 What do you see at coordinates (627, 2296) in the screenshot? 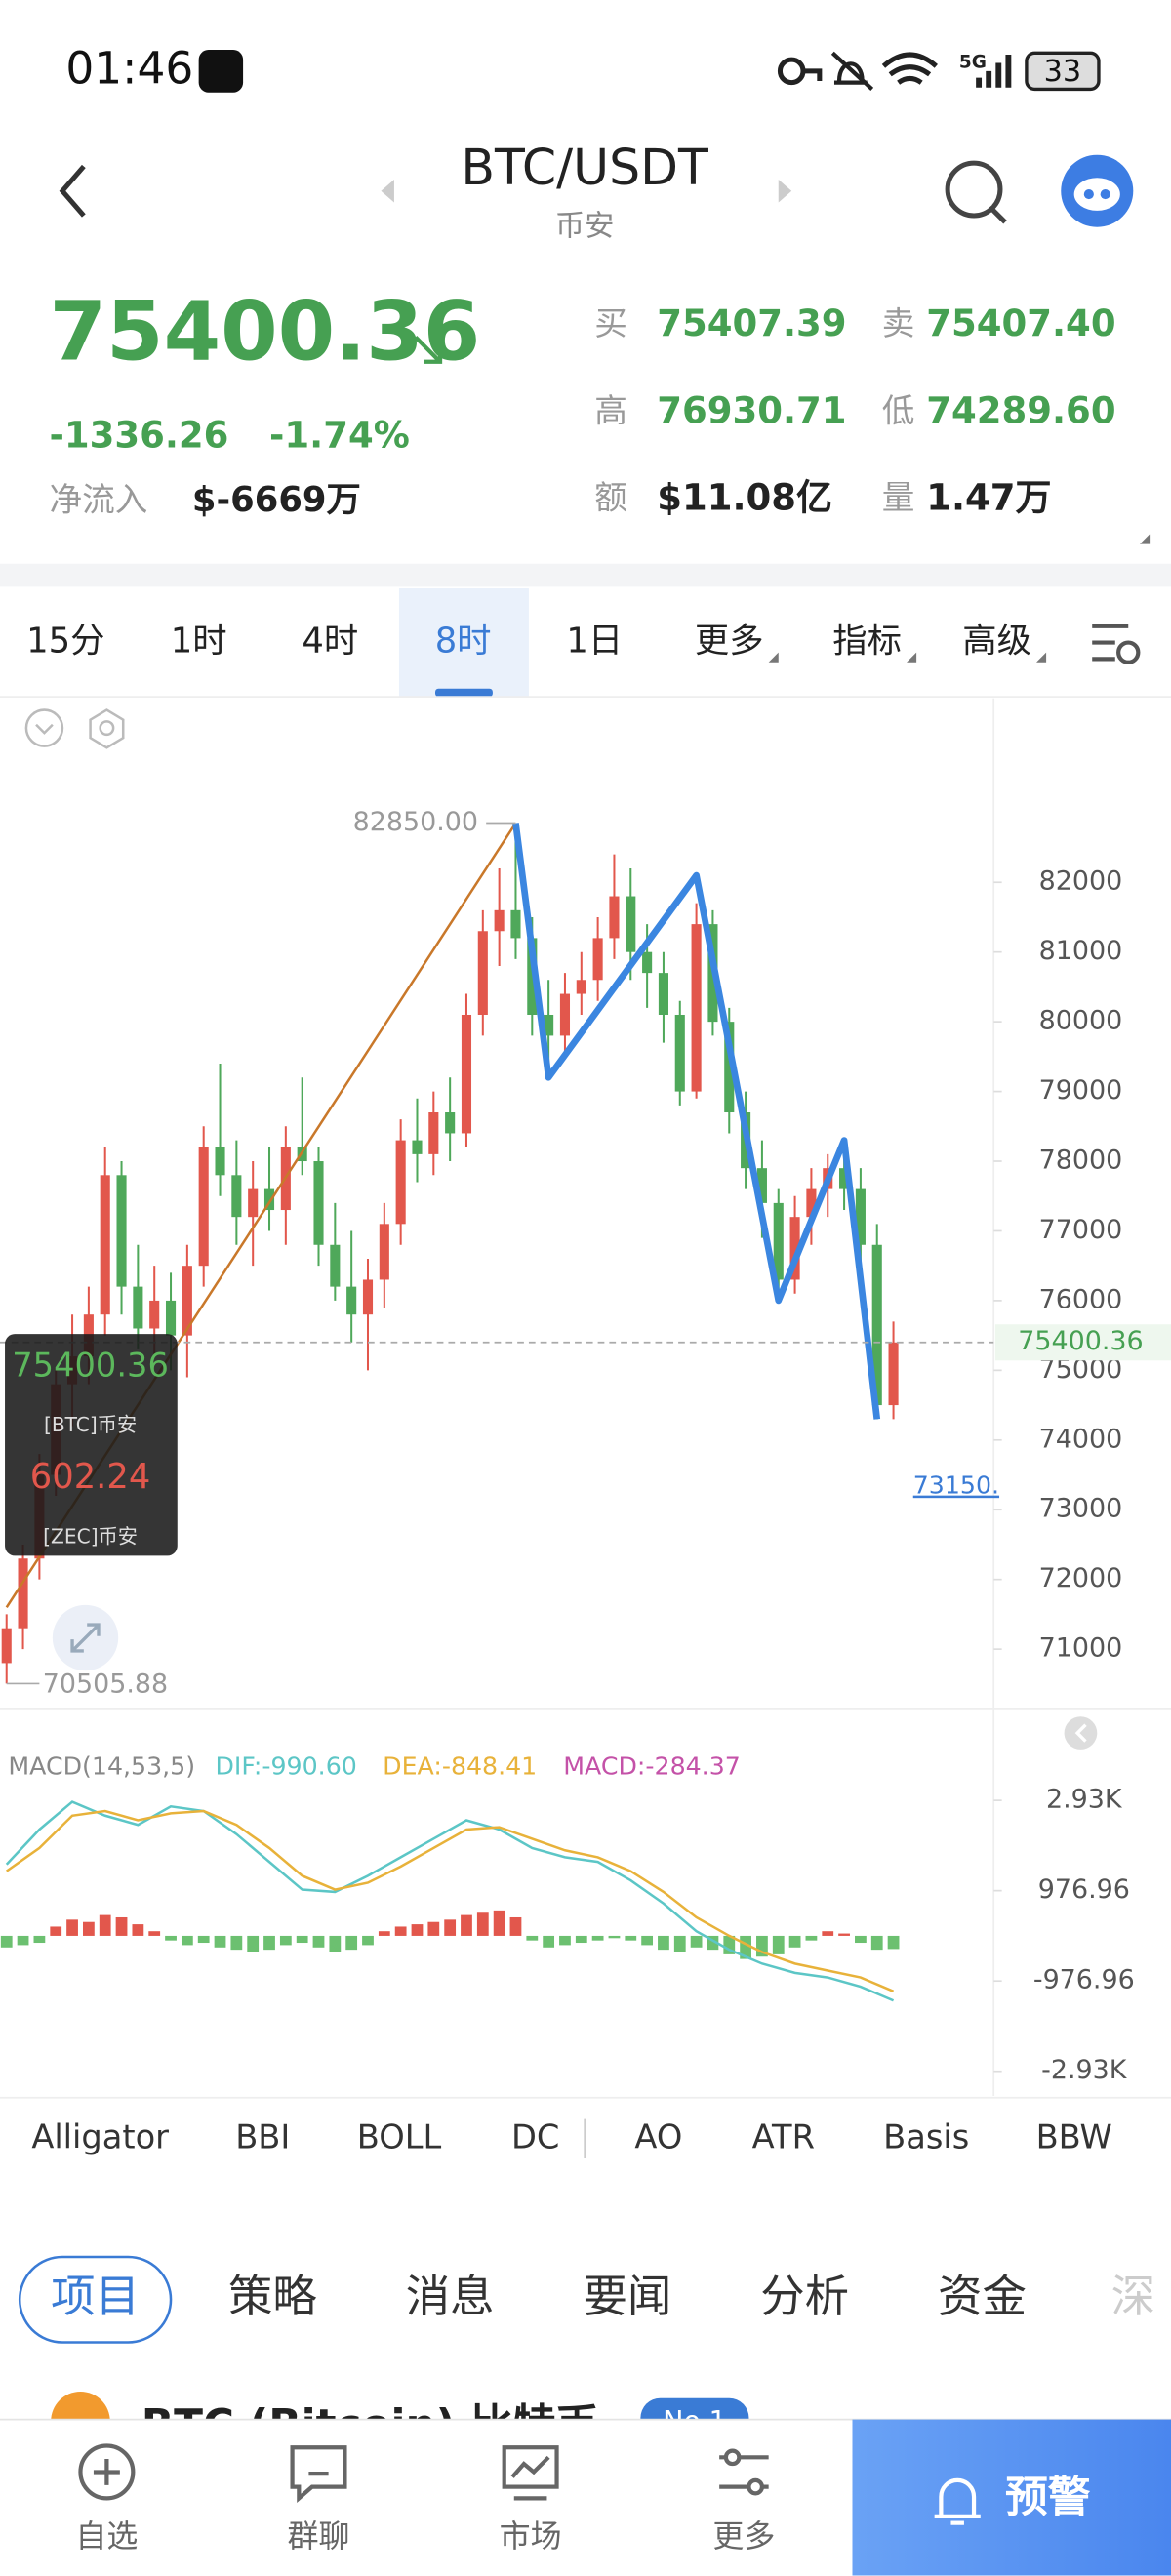
I see `content-tab: 要闻` at bounding box center [627, 2296].